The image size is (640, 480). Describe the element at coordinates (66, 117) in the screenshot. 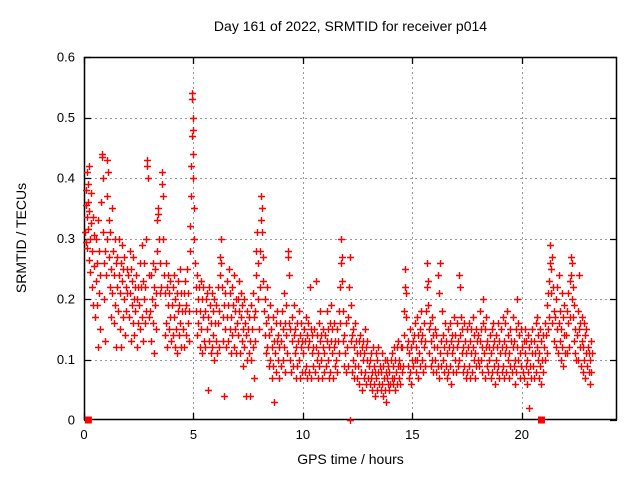

I see `y-tick-label: 0.5` at that location.